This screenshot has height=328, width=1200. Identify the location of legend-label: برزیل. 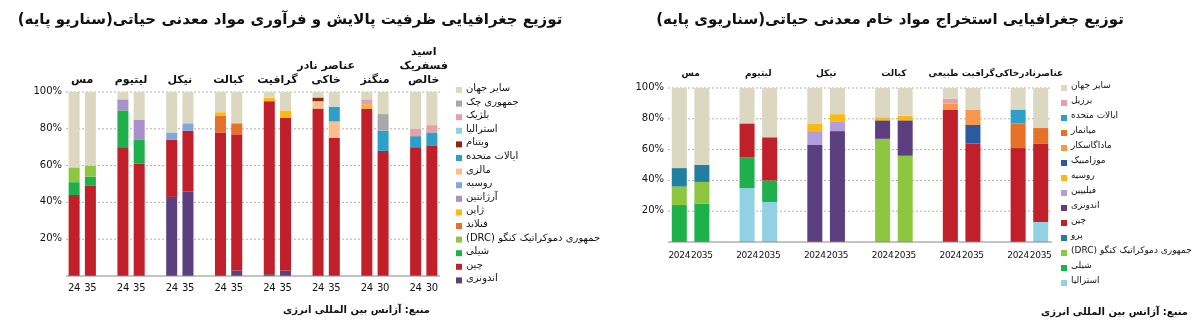
(1082, 100).